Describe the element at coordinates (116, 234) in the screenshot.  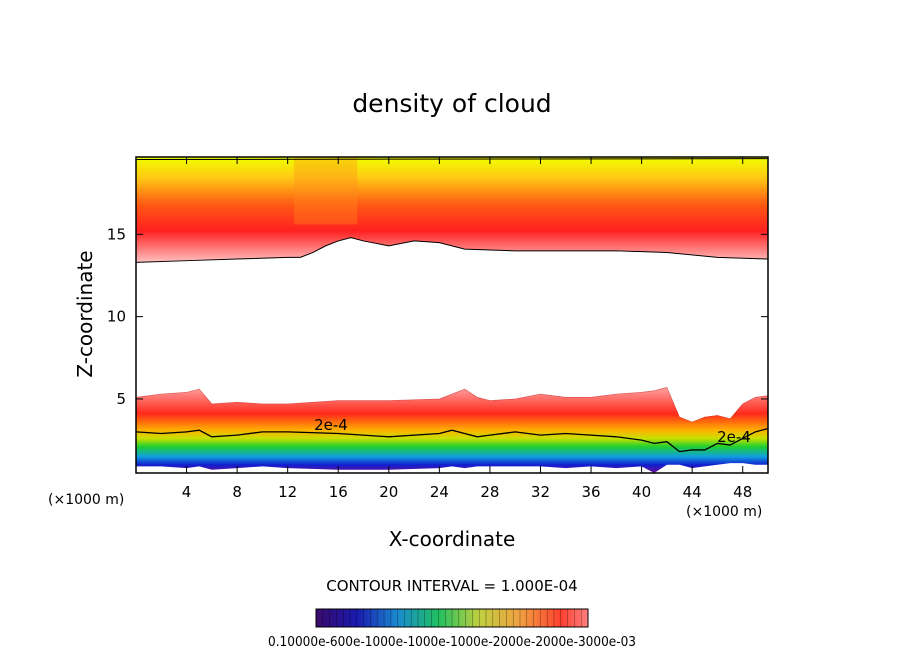
I see `y-tick-label: 15` at that location.